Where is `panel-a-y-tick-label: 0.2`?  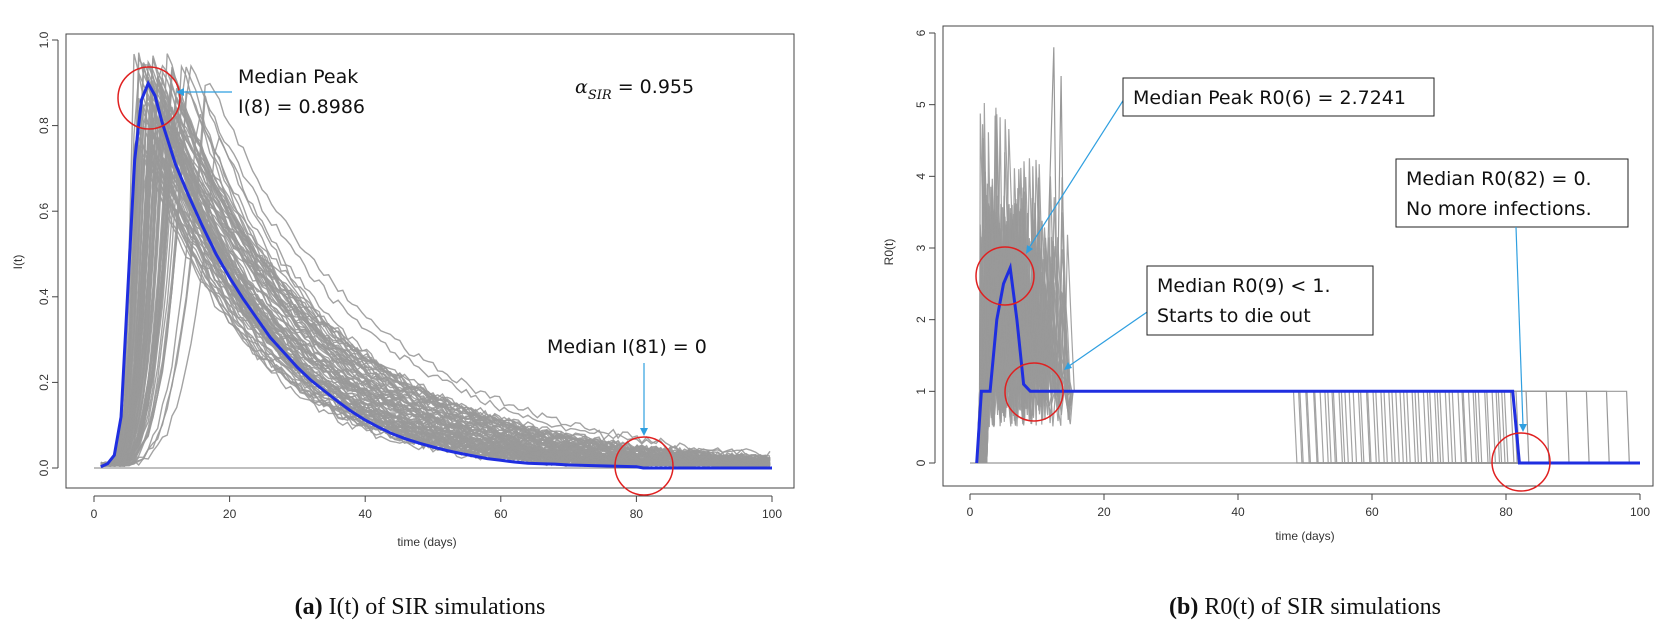 panel-a-y-tick-label: 0.2 is located at coordinates (44, 382).